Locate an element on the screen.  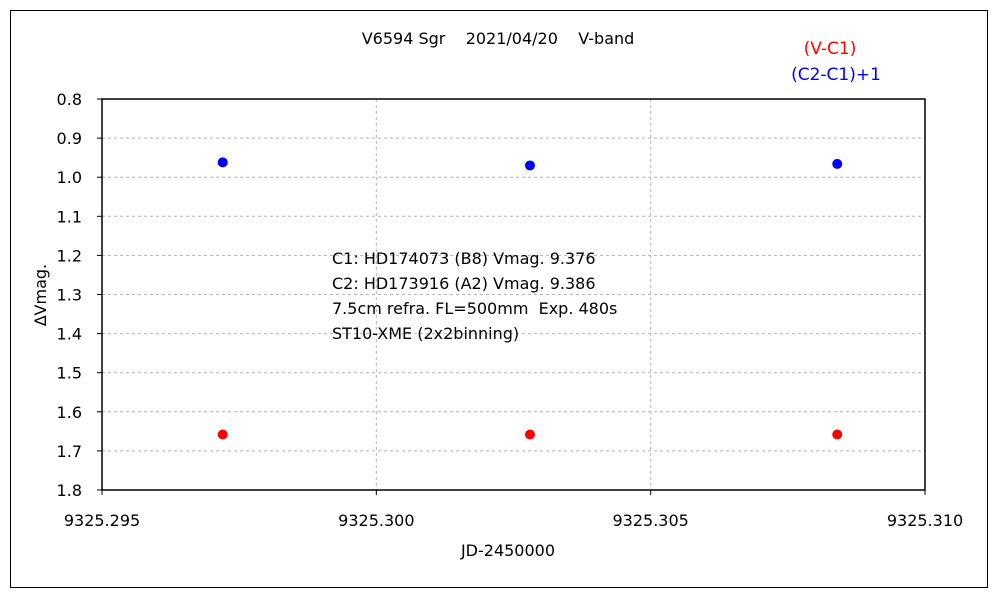
y-tick-label: 1.7 is located at coordinates (69, 451).